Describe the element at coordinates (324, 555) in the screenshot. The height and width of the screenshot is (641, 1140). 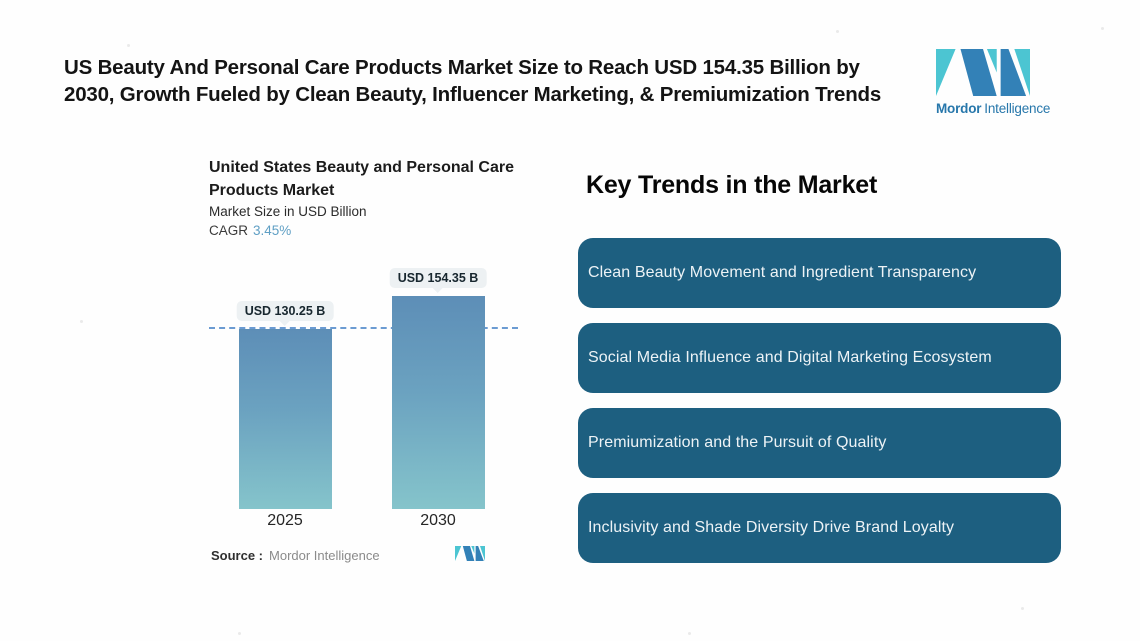
I see `source-value: Mordor Intelligence` at that location.